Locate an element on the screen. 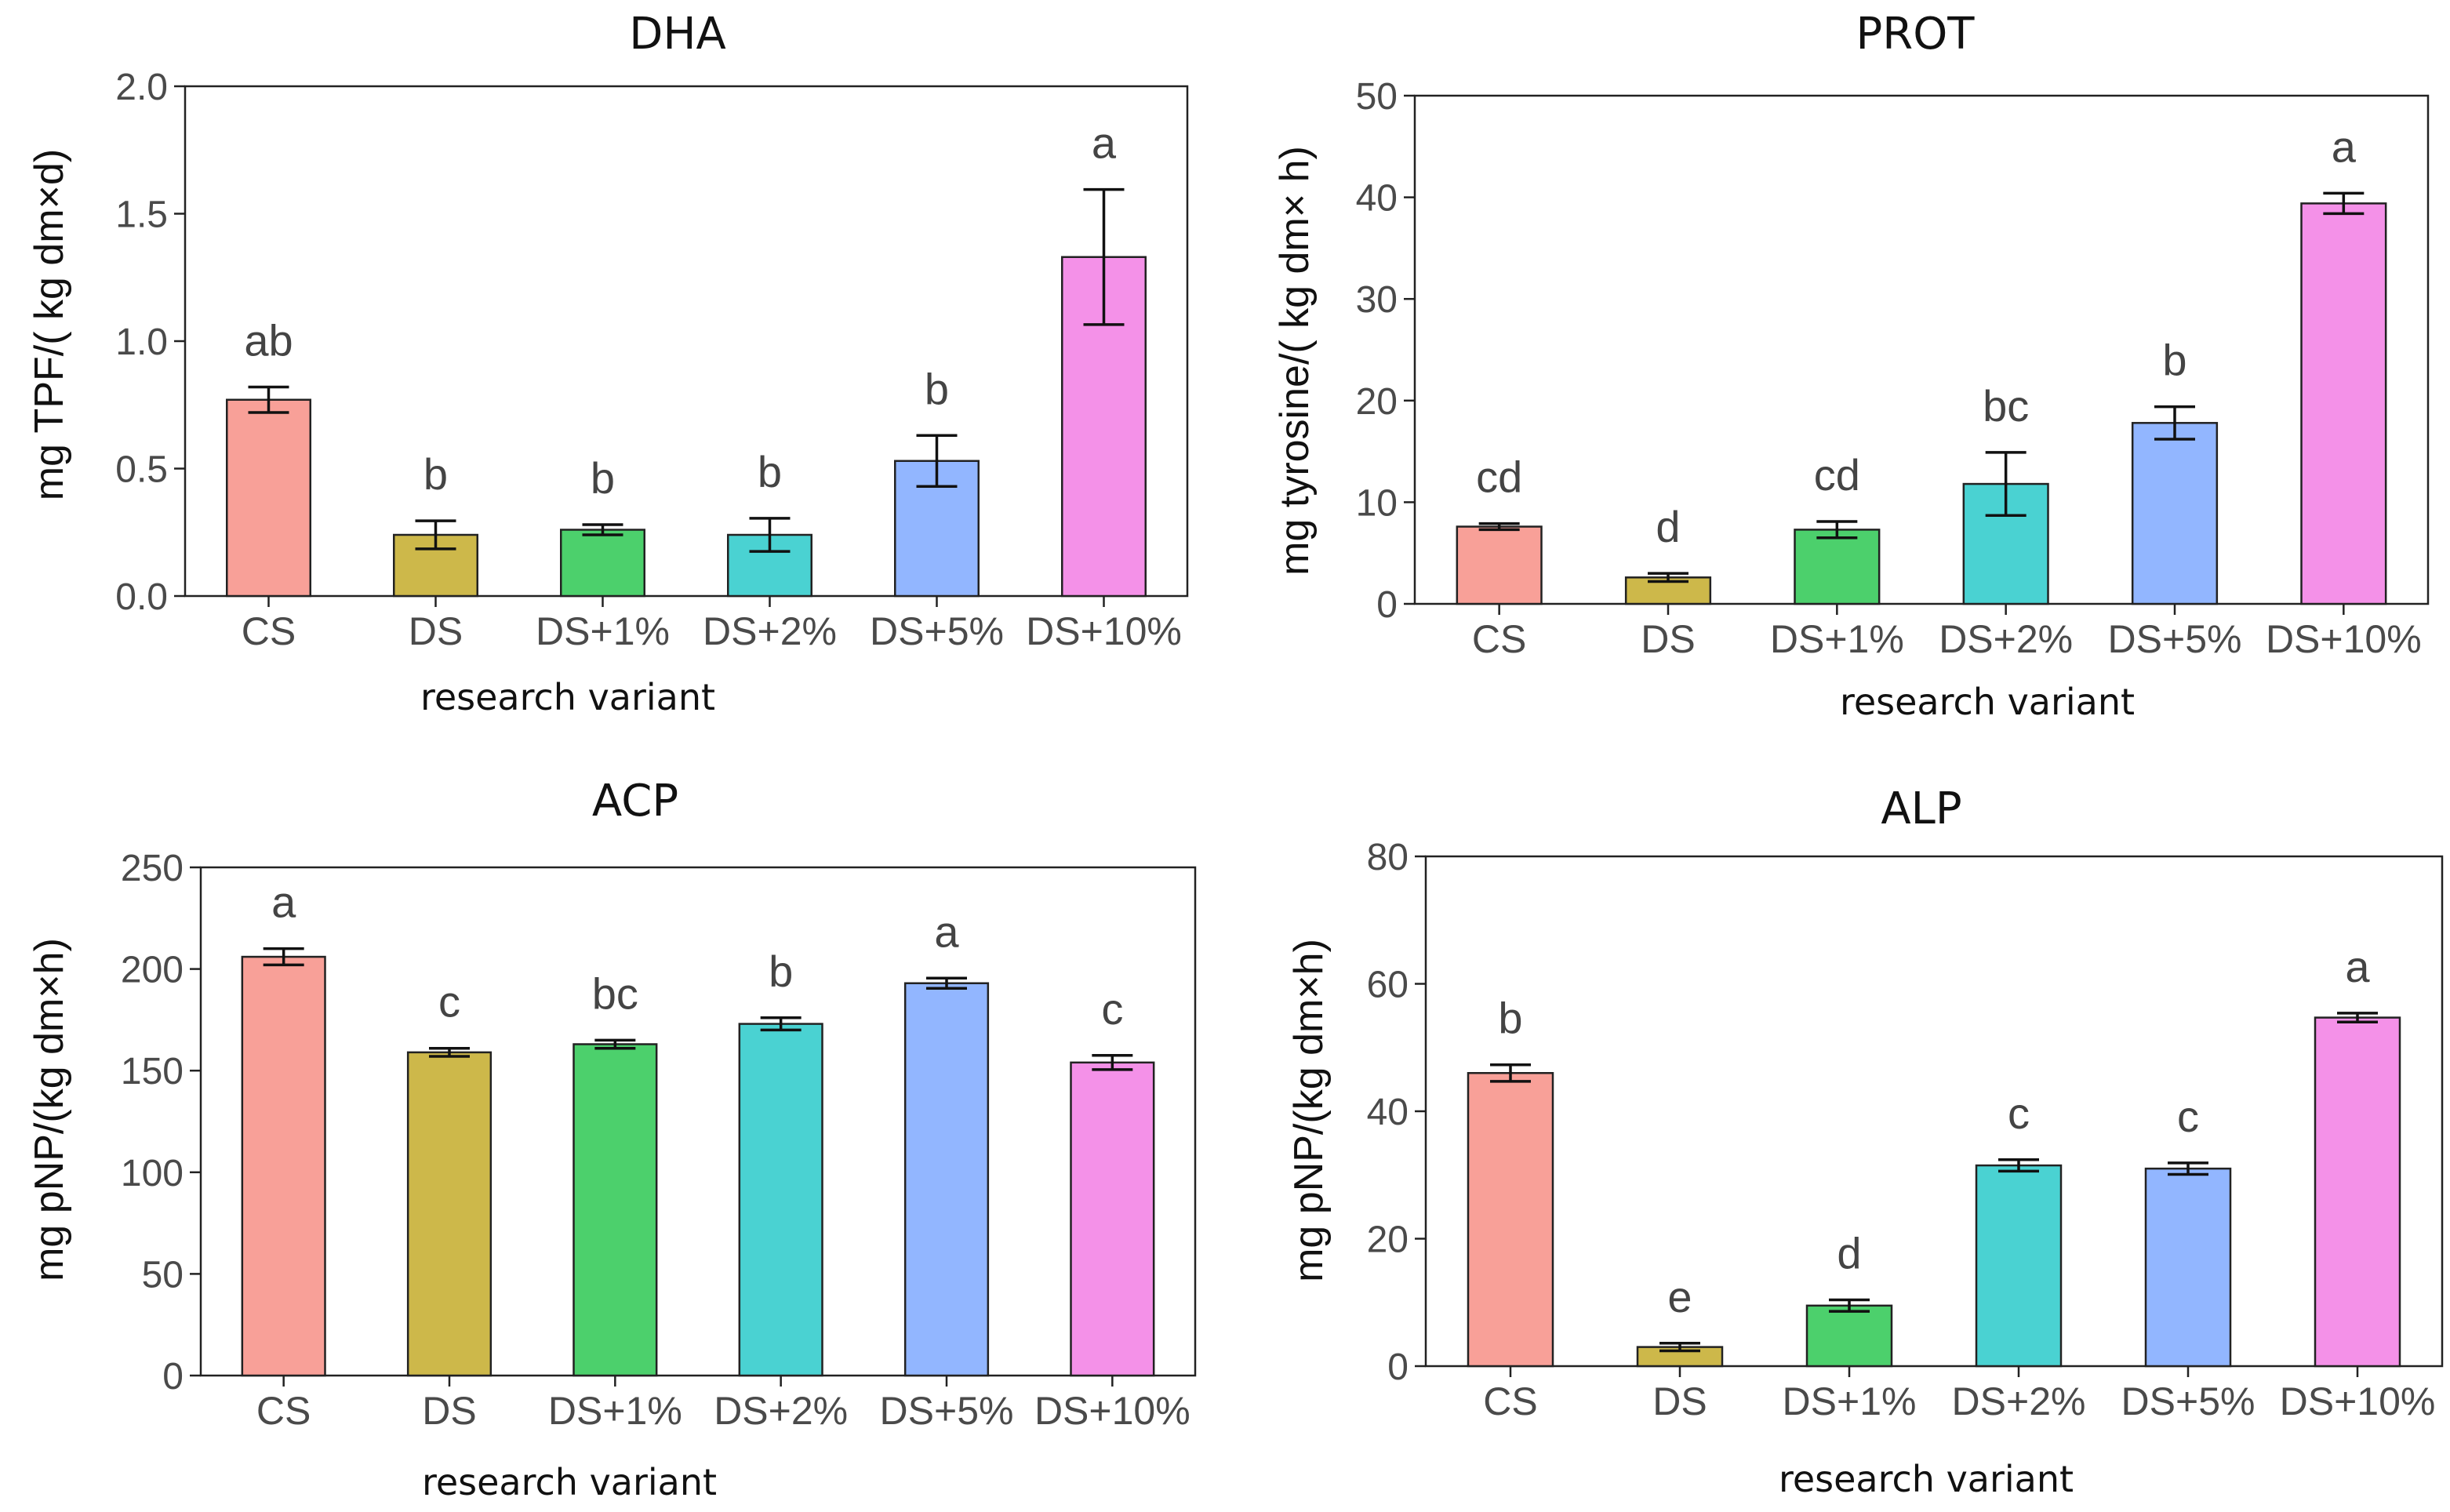 Image resolution: width=2450 pixels, height=1512 pixels. significance-letter: bc is located at coordinates (615, 993).